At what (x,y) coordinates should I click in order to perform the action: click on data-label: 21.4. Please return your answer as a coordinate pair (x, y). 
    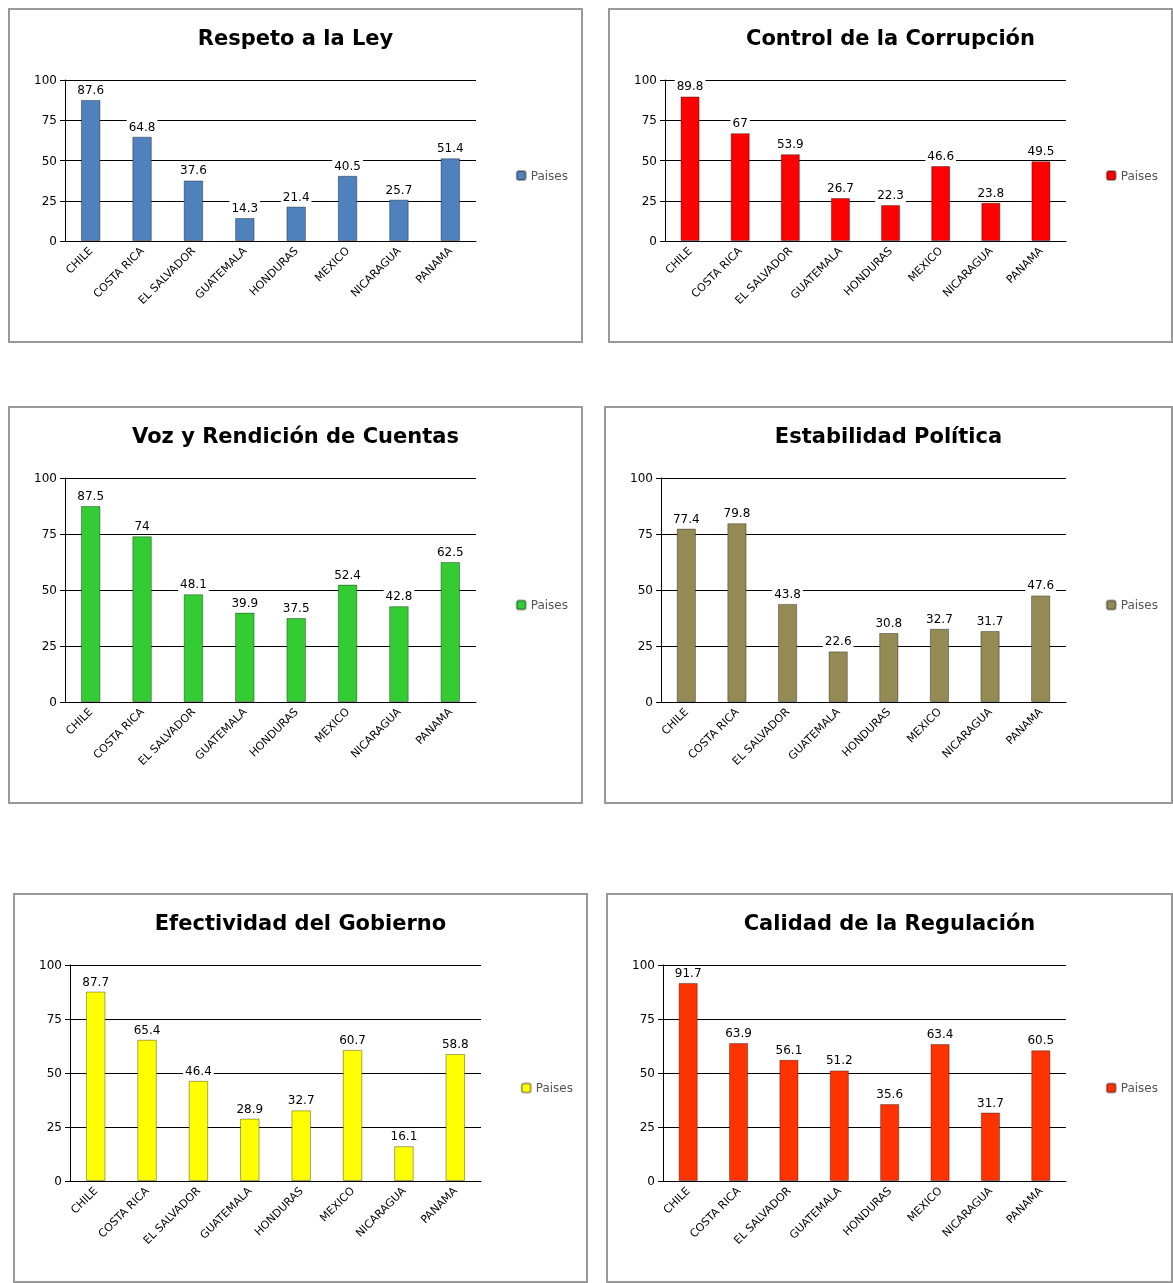
    Looking at the image, I should click on (296, 196).